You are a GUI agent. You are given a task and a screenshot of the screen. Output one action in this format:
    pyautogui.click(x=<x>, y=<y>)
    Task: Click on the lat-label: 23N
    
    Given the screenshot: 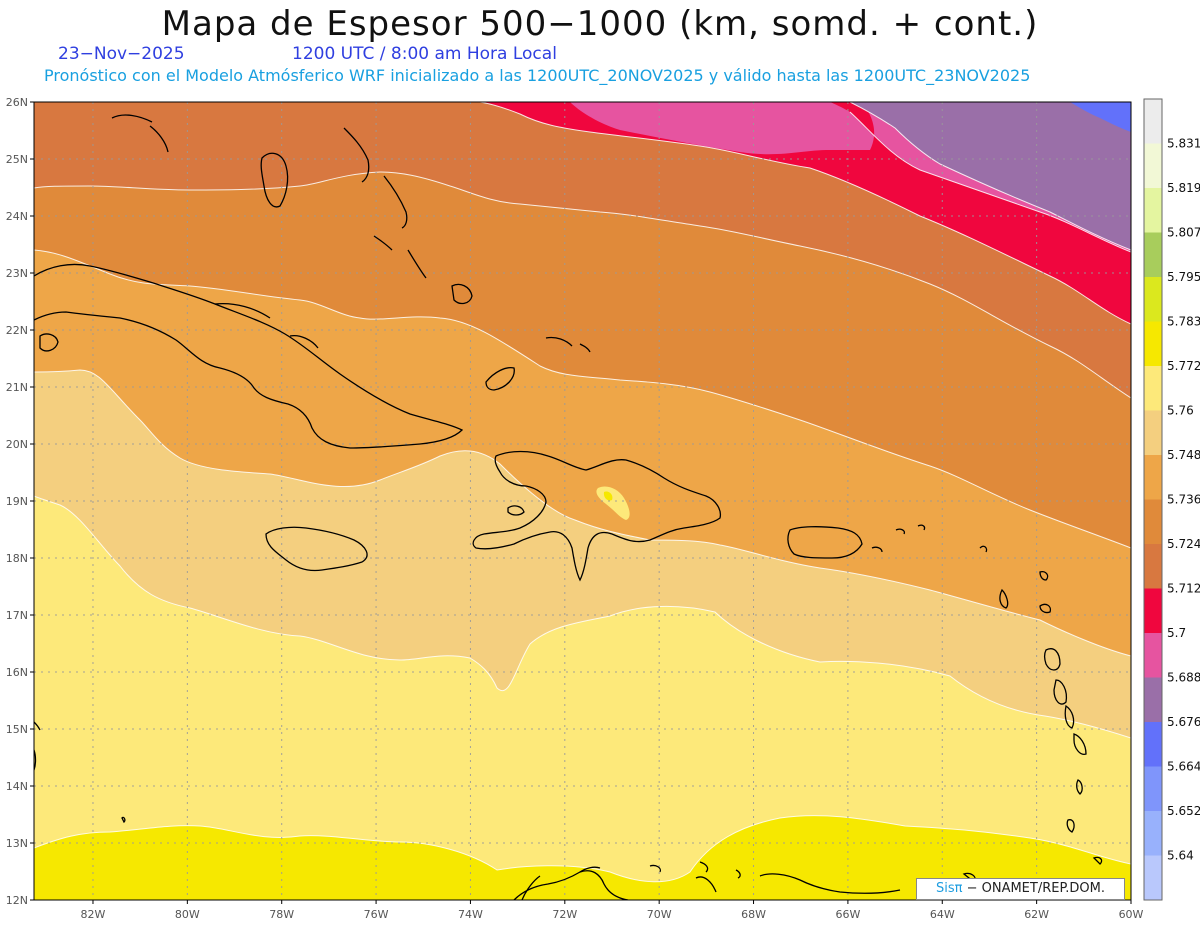 What is the action you would take?
    pyautogui.click(x=17, y=273)
    